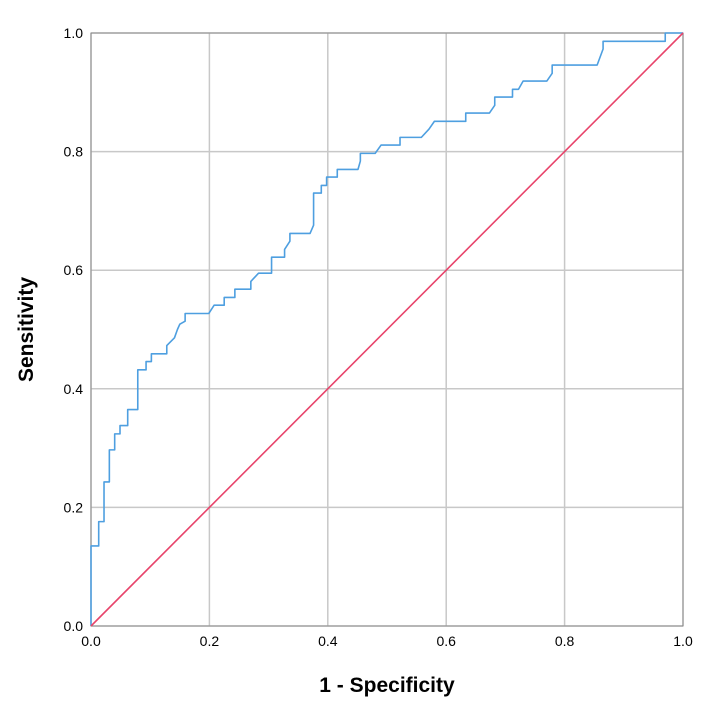 The image size is (709, 709). I want to click on y-axis-title: Sensitivity, so click(26, 329).